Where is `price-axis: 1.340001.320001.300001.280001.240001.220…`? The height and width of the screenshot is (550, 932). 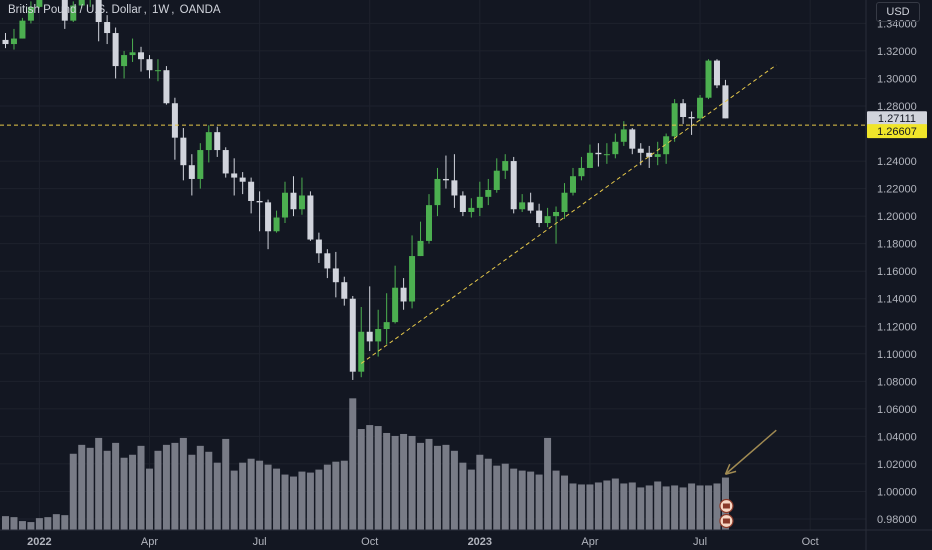 price-axis: 1.340001.320001.300001.280001.240001.220… is located at coordinates (897, 272).